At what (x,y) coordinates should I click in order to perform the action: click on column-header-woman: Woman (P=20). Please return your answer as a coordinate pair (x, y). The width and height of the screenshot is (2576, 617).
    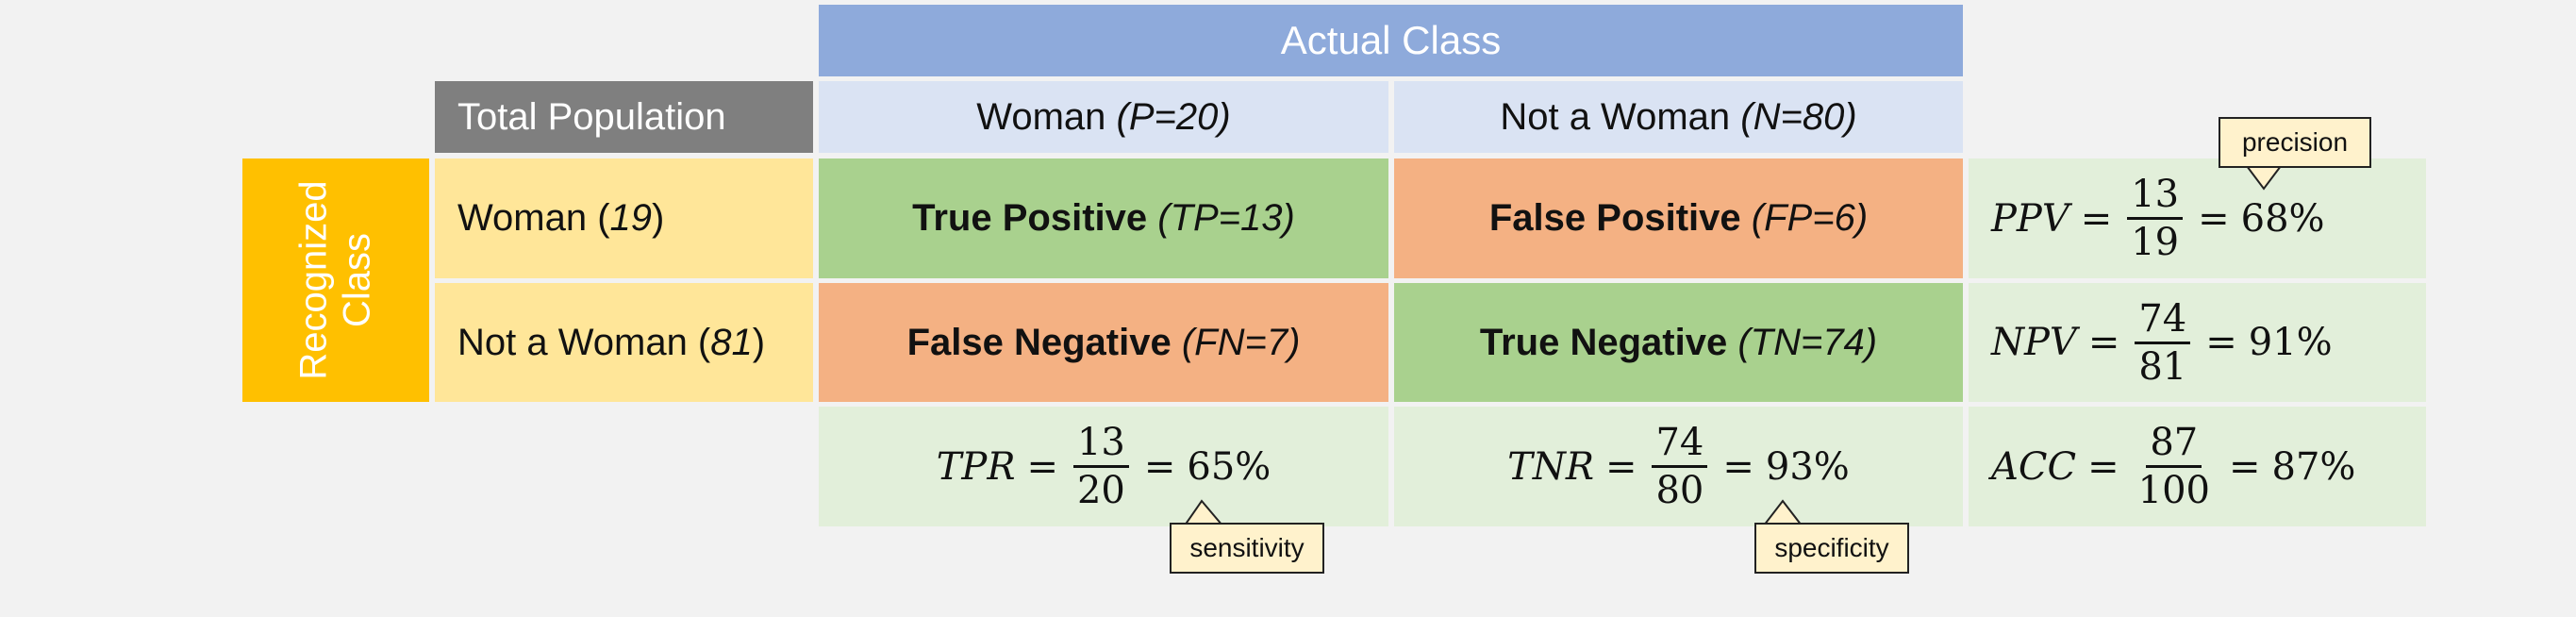
    Looking at the image, I should click on (1103, 117).